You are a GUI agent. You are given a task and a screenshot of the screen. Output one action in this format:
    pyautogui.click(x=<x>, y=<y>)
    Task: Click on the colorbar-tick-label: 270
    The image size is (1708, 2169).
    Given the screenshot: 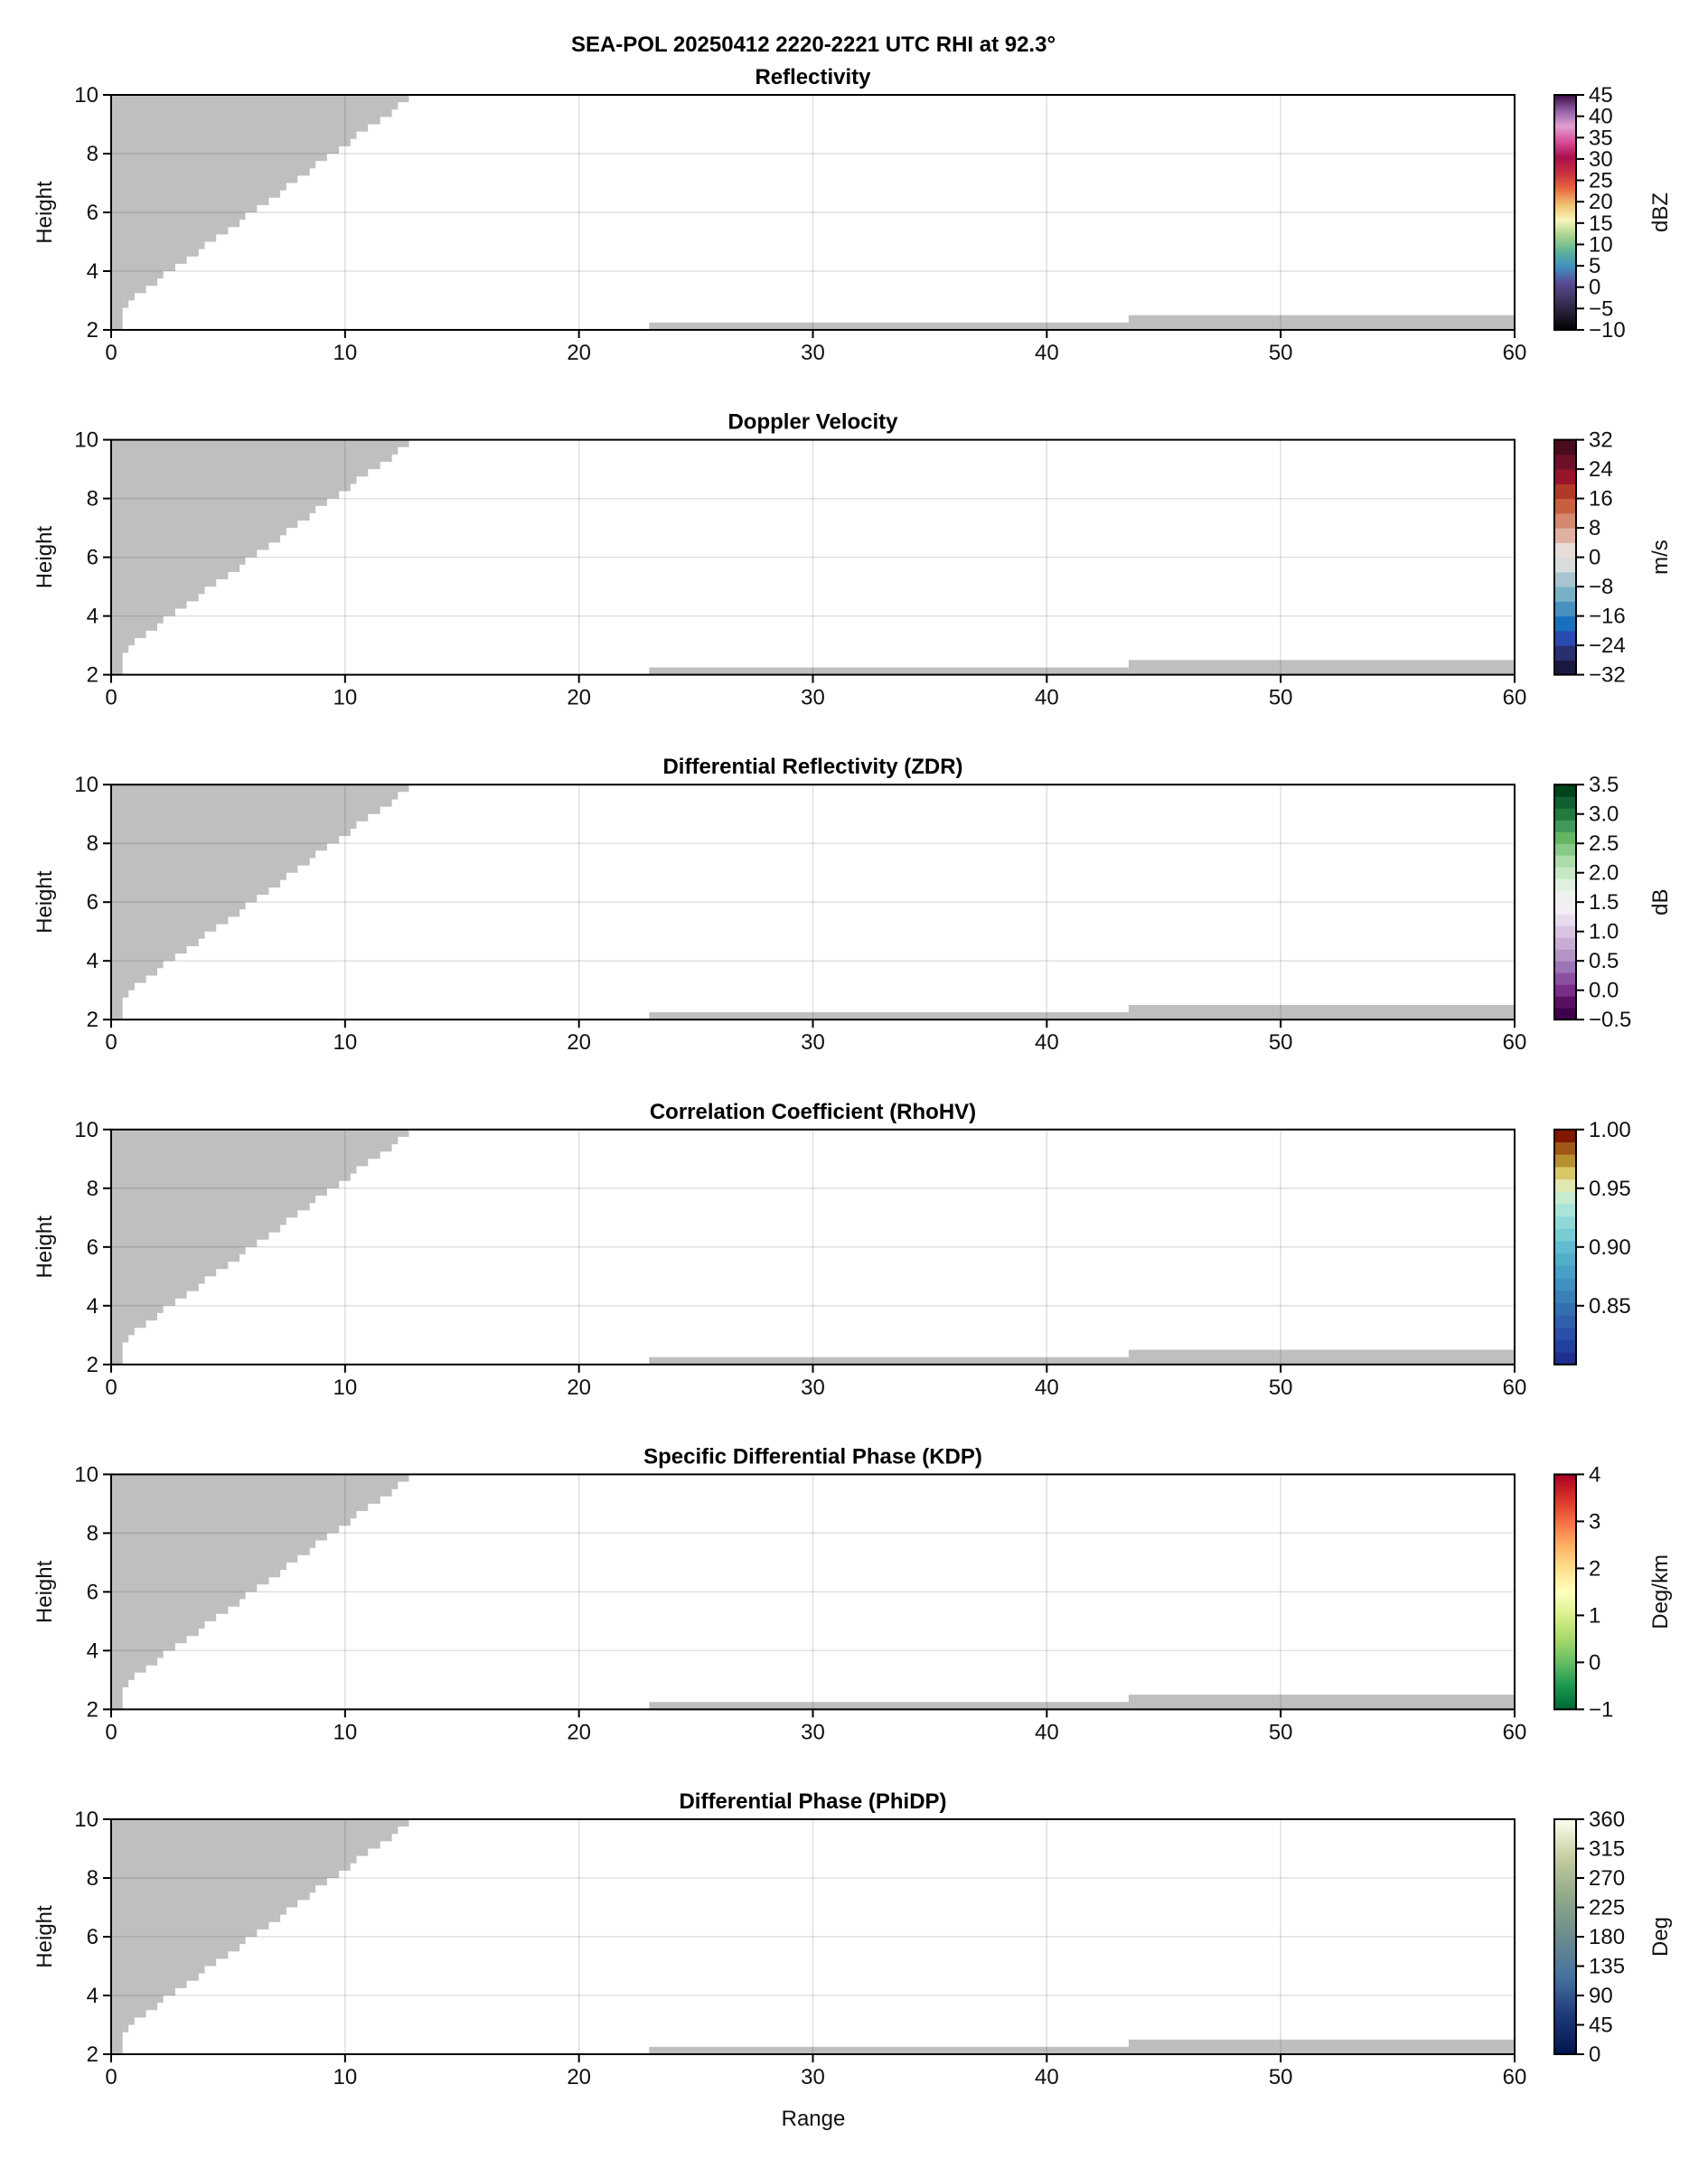 What is the action you would take?
    pyautogui.click(x=1607, y=1879)
    